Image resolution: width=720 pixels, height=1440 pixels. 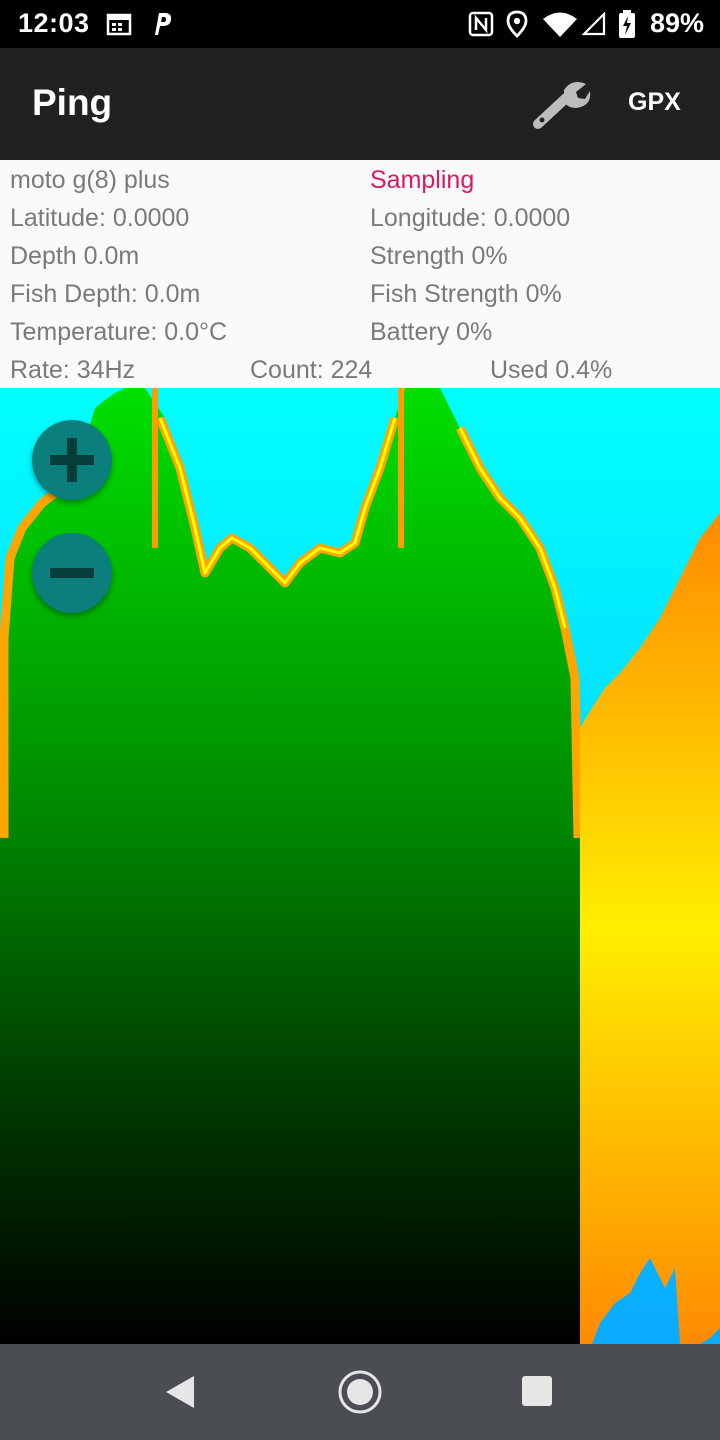 What do you see at coordinates (311, 370) in the screenshot?
I see `count-readout: Count: 224` at bounding box center [311, 370].